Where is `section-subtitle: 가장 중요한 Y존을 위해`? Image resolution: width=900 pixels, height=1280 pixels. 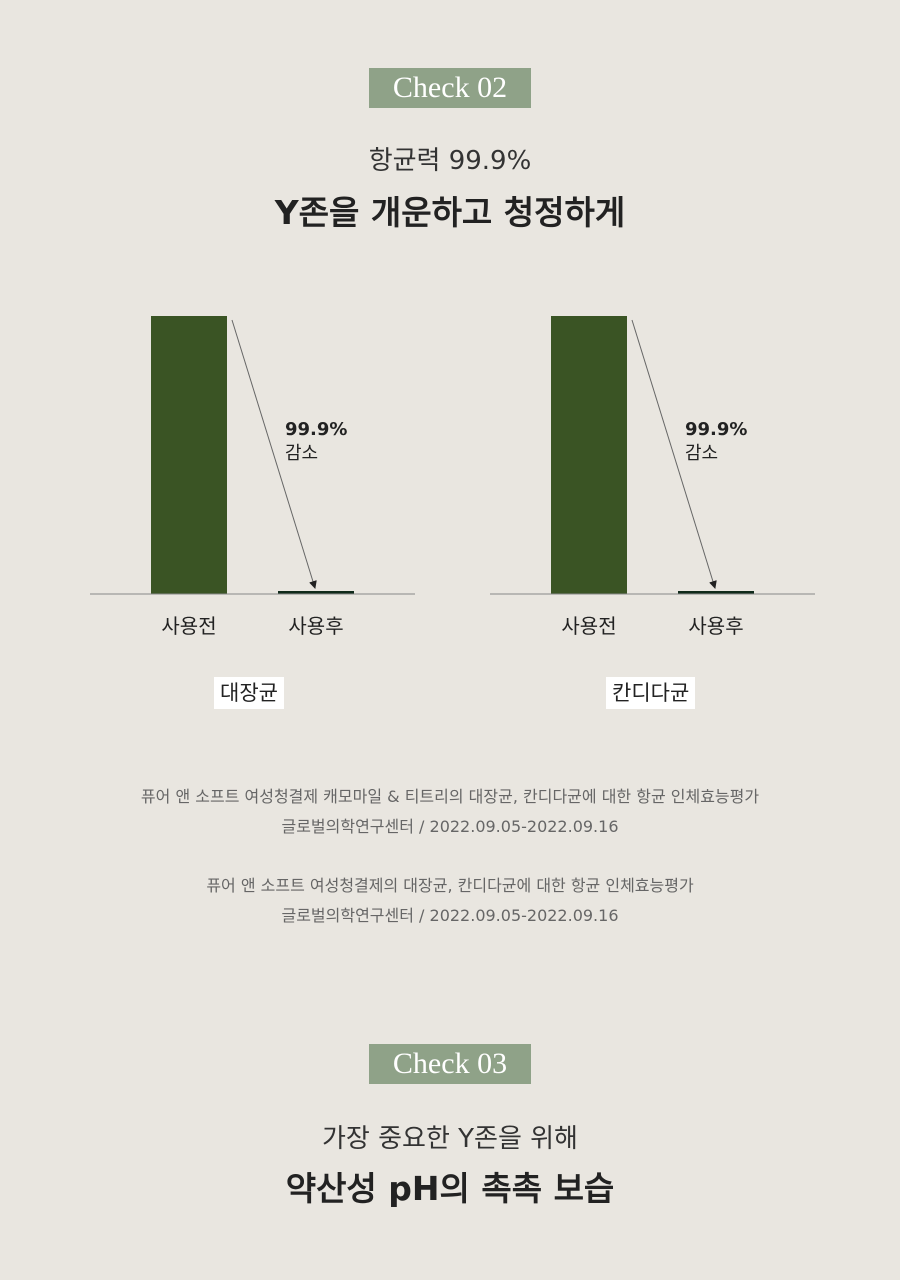
section-subtitle: 가장 중요한 Y존을 위해 is located at coordinates (450, 1139).